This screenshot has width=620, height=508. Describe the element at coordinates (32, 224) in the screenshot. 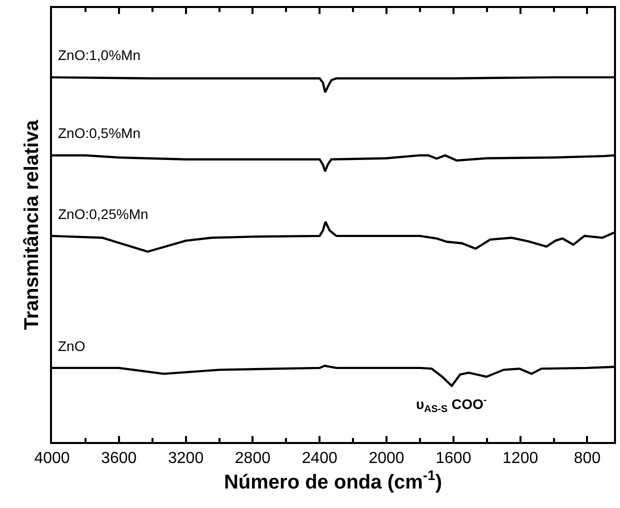

I see `y-axis-title: Transmitância relativa` at that location.